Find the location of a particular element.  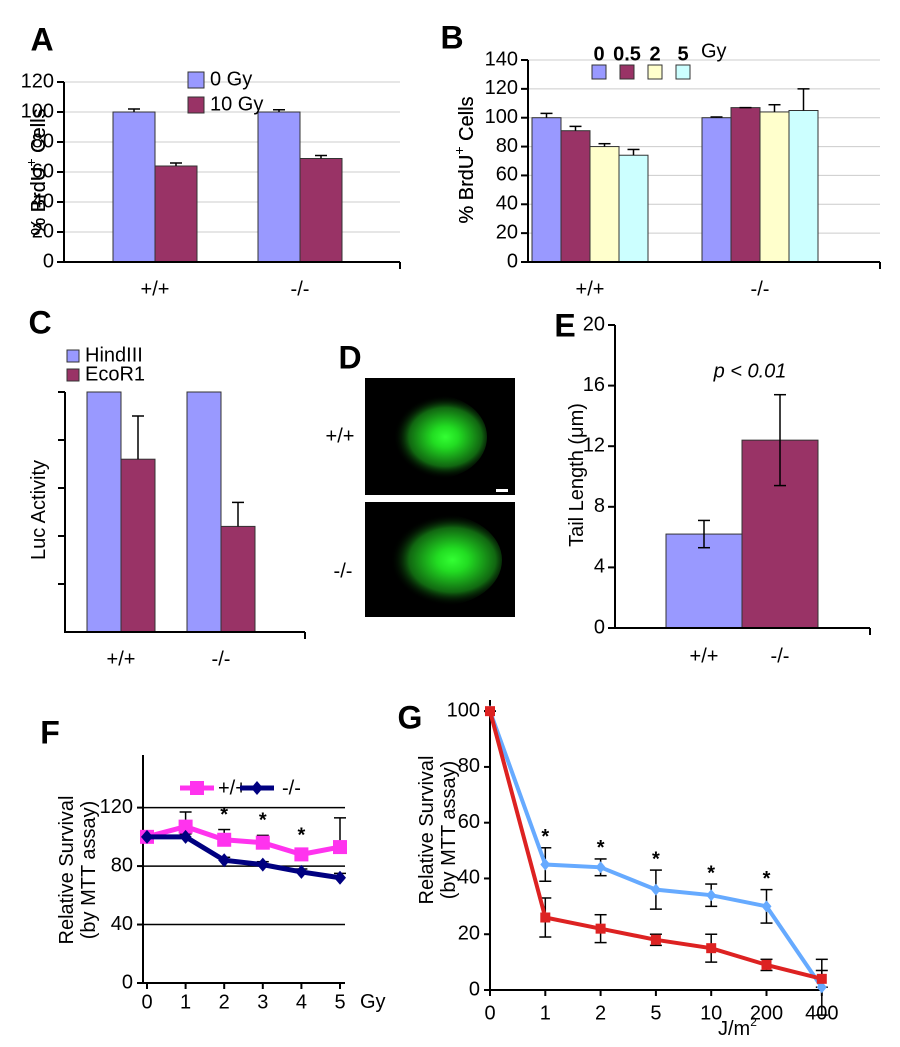

comet-image is located at coordinates (440, 497).